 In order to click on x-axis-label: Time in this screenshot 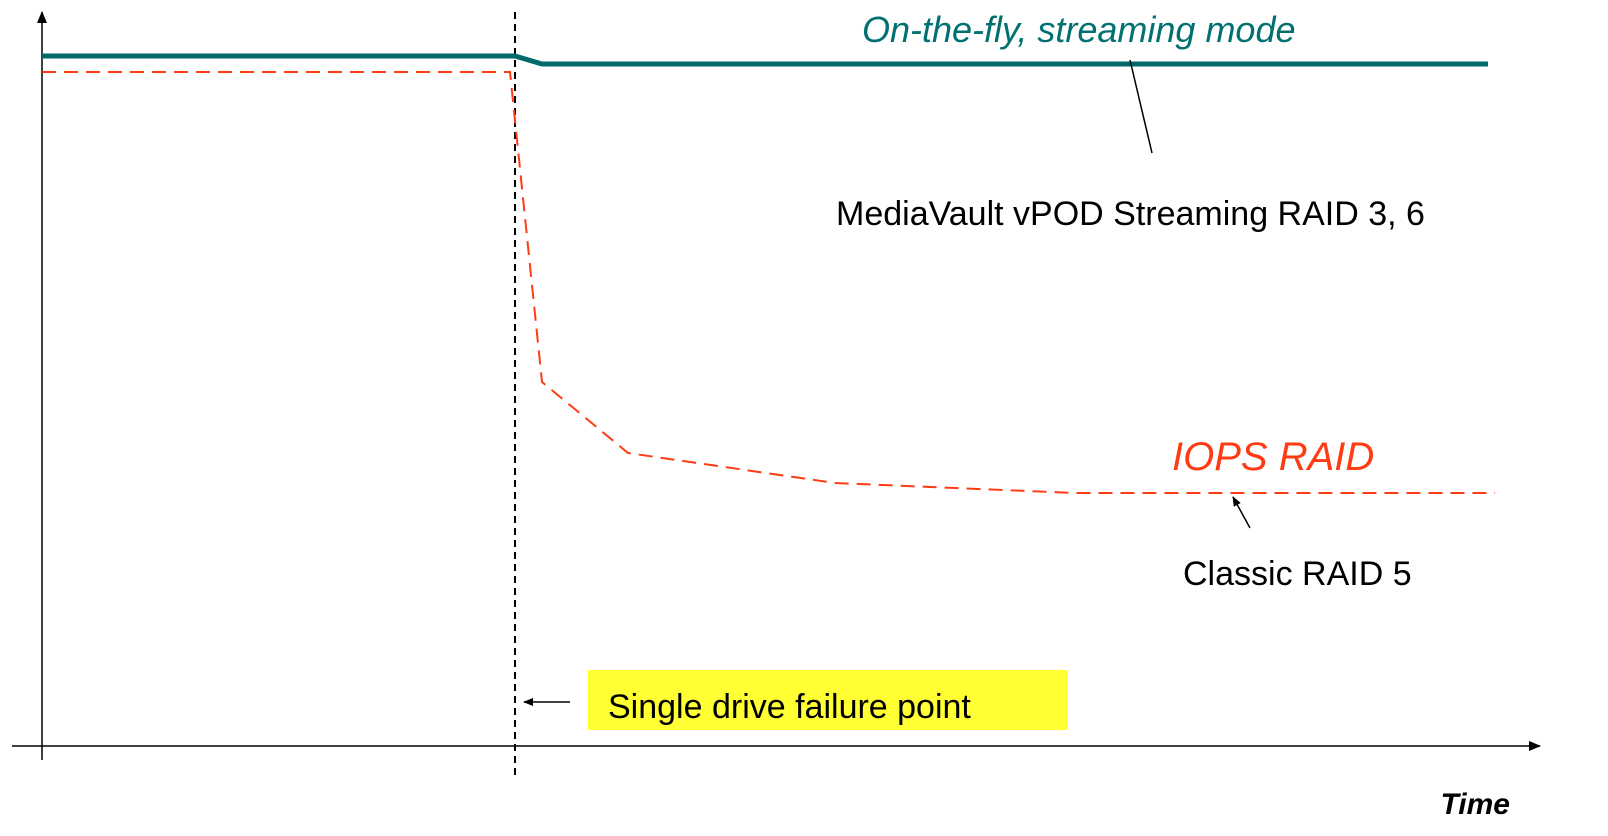, I will do `click(1475, 804)`.